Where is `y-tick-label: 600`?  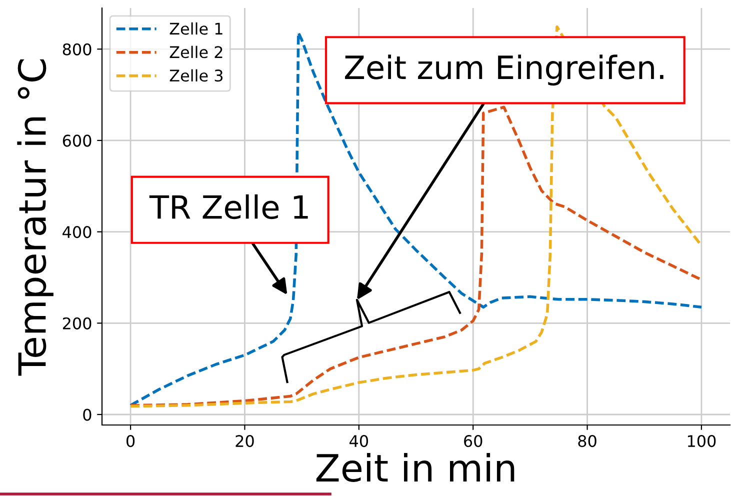 y-tick-label: 600 is located at coordinates (77, 140).